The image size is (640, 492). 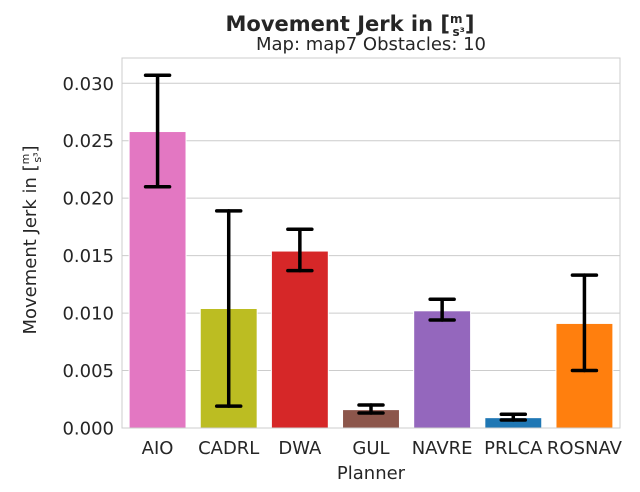 I want to click on y-tick-label: 0.005, so click(x=88, y=371).